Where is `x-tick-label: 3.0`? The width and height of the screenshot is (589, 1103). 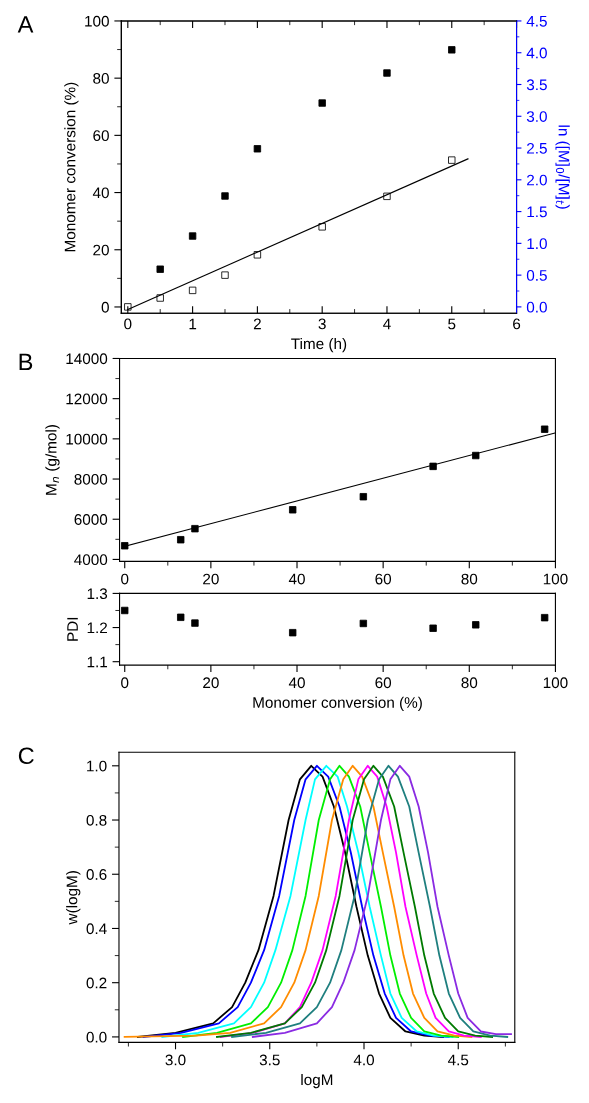
x-tick-label: 3.0 is located at coordinates (175, 1060).